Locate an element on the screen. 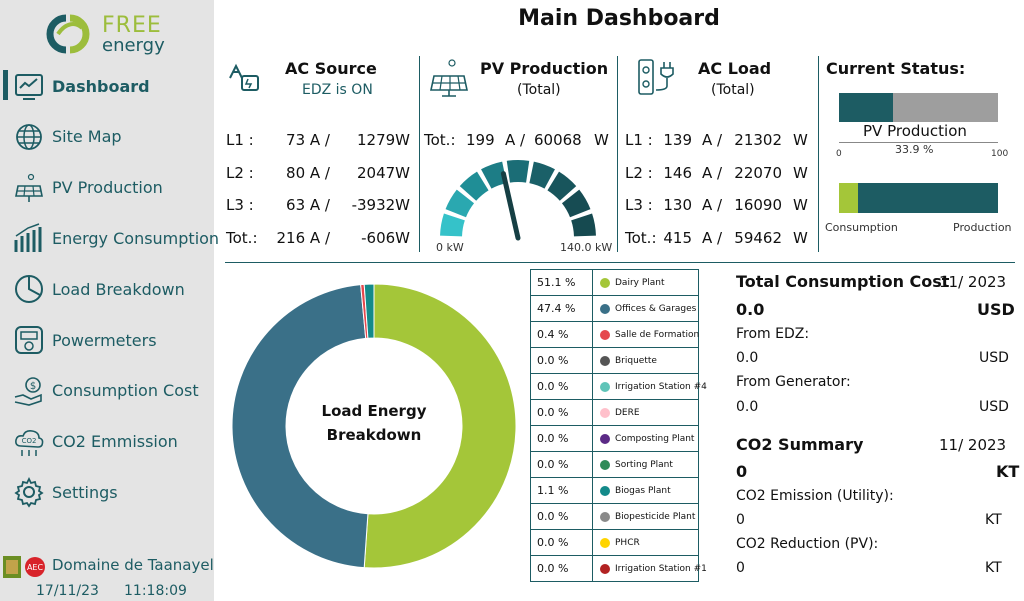 The height and width of the screenshot is (601, 1024). legend-row: 0.0 % Composting Plant is located at coordinates (614, 439).